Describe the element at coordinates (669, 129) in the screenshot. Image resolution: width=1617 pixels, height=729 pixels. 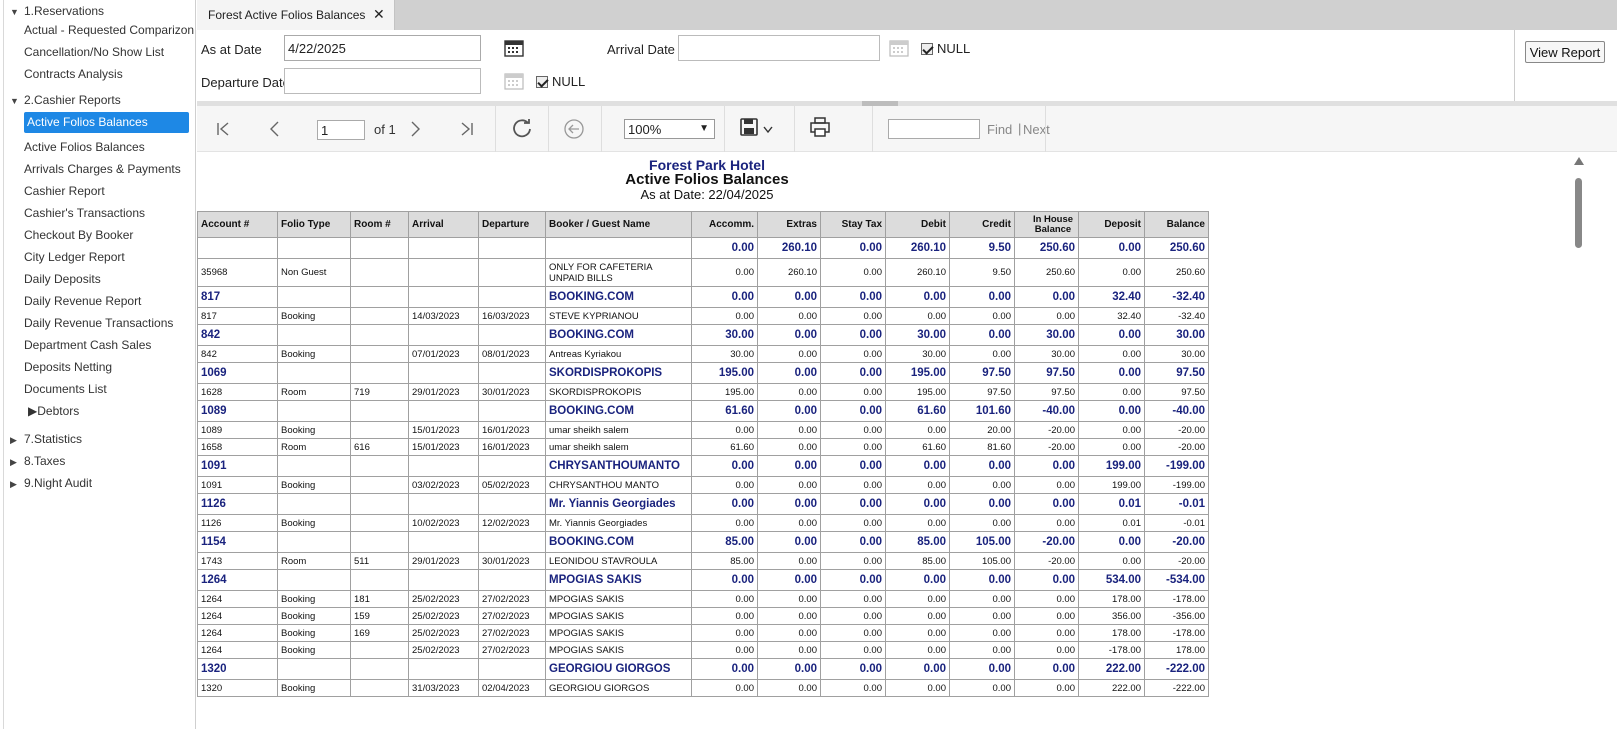
I see `zoom-select: 100% ▼` at that location.